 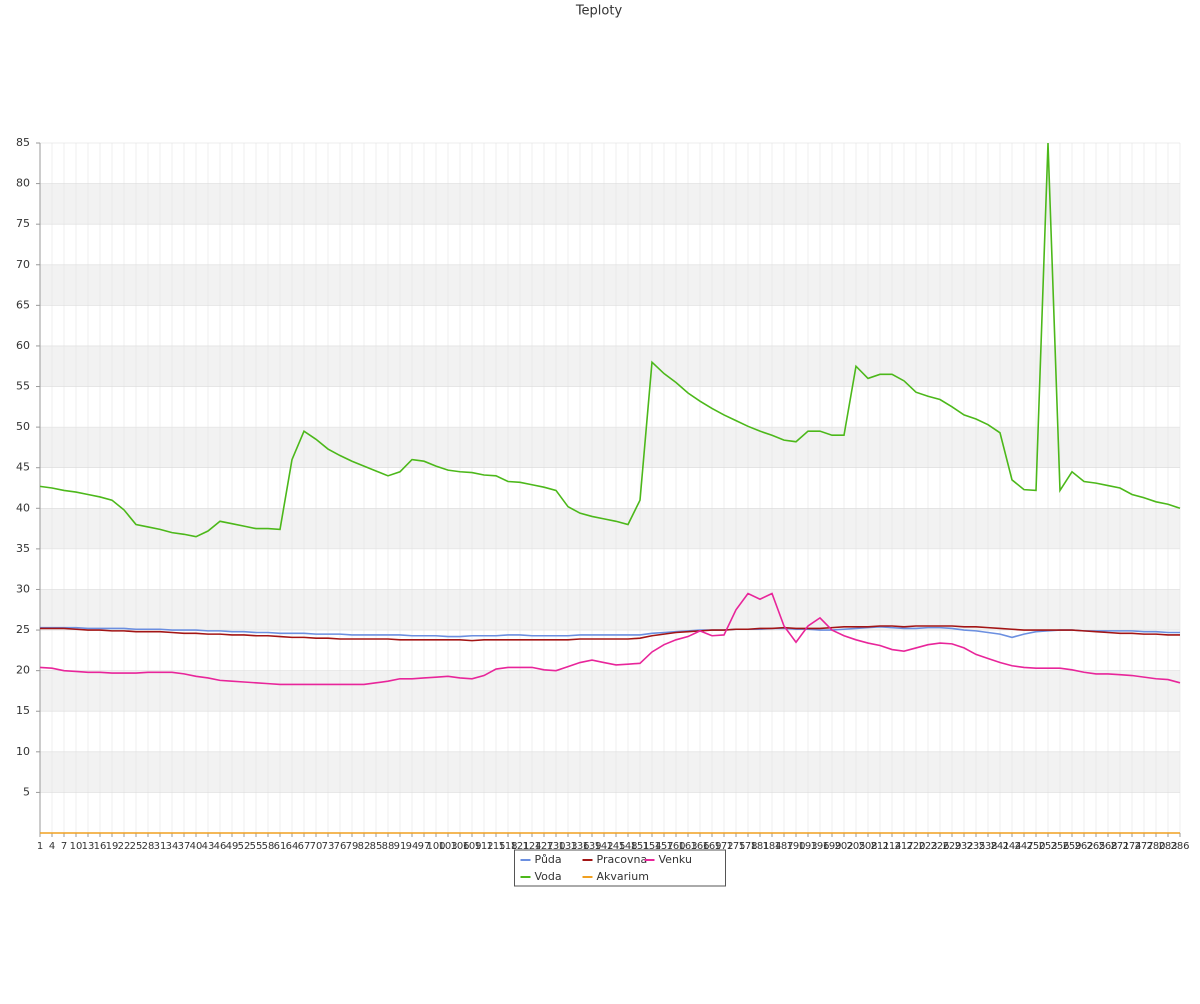 What do you see at coordinates (23, 345) in the screenshot?
I see `y-tick-label: 60` at bounding box center [23, 345].